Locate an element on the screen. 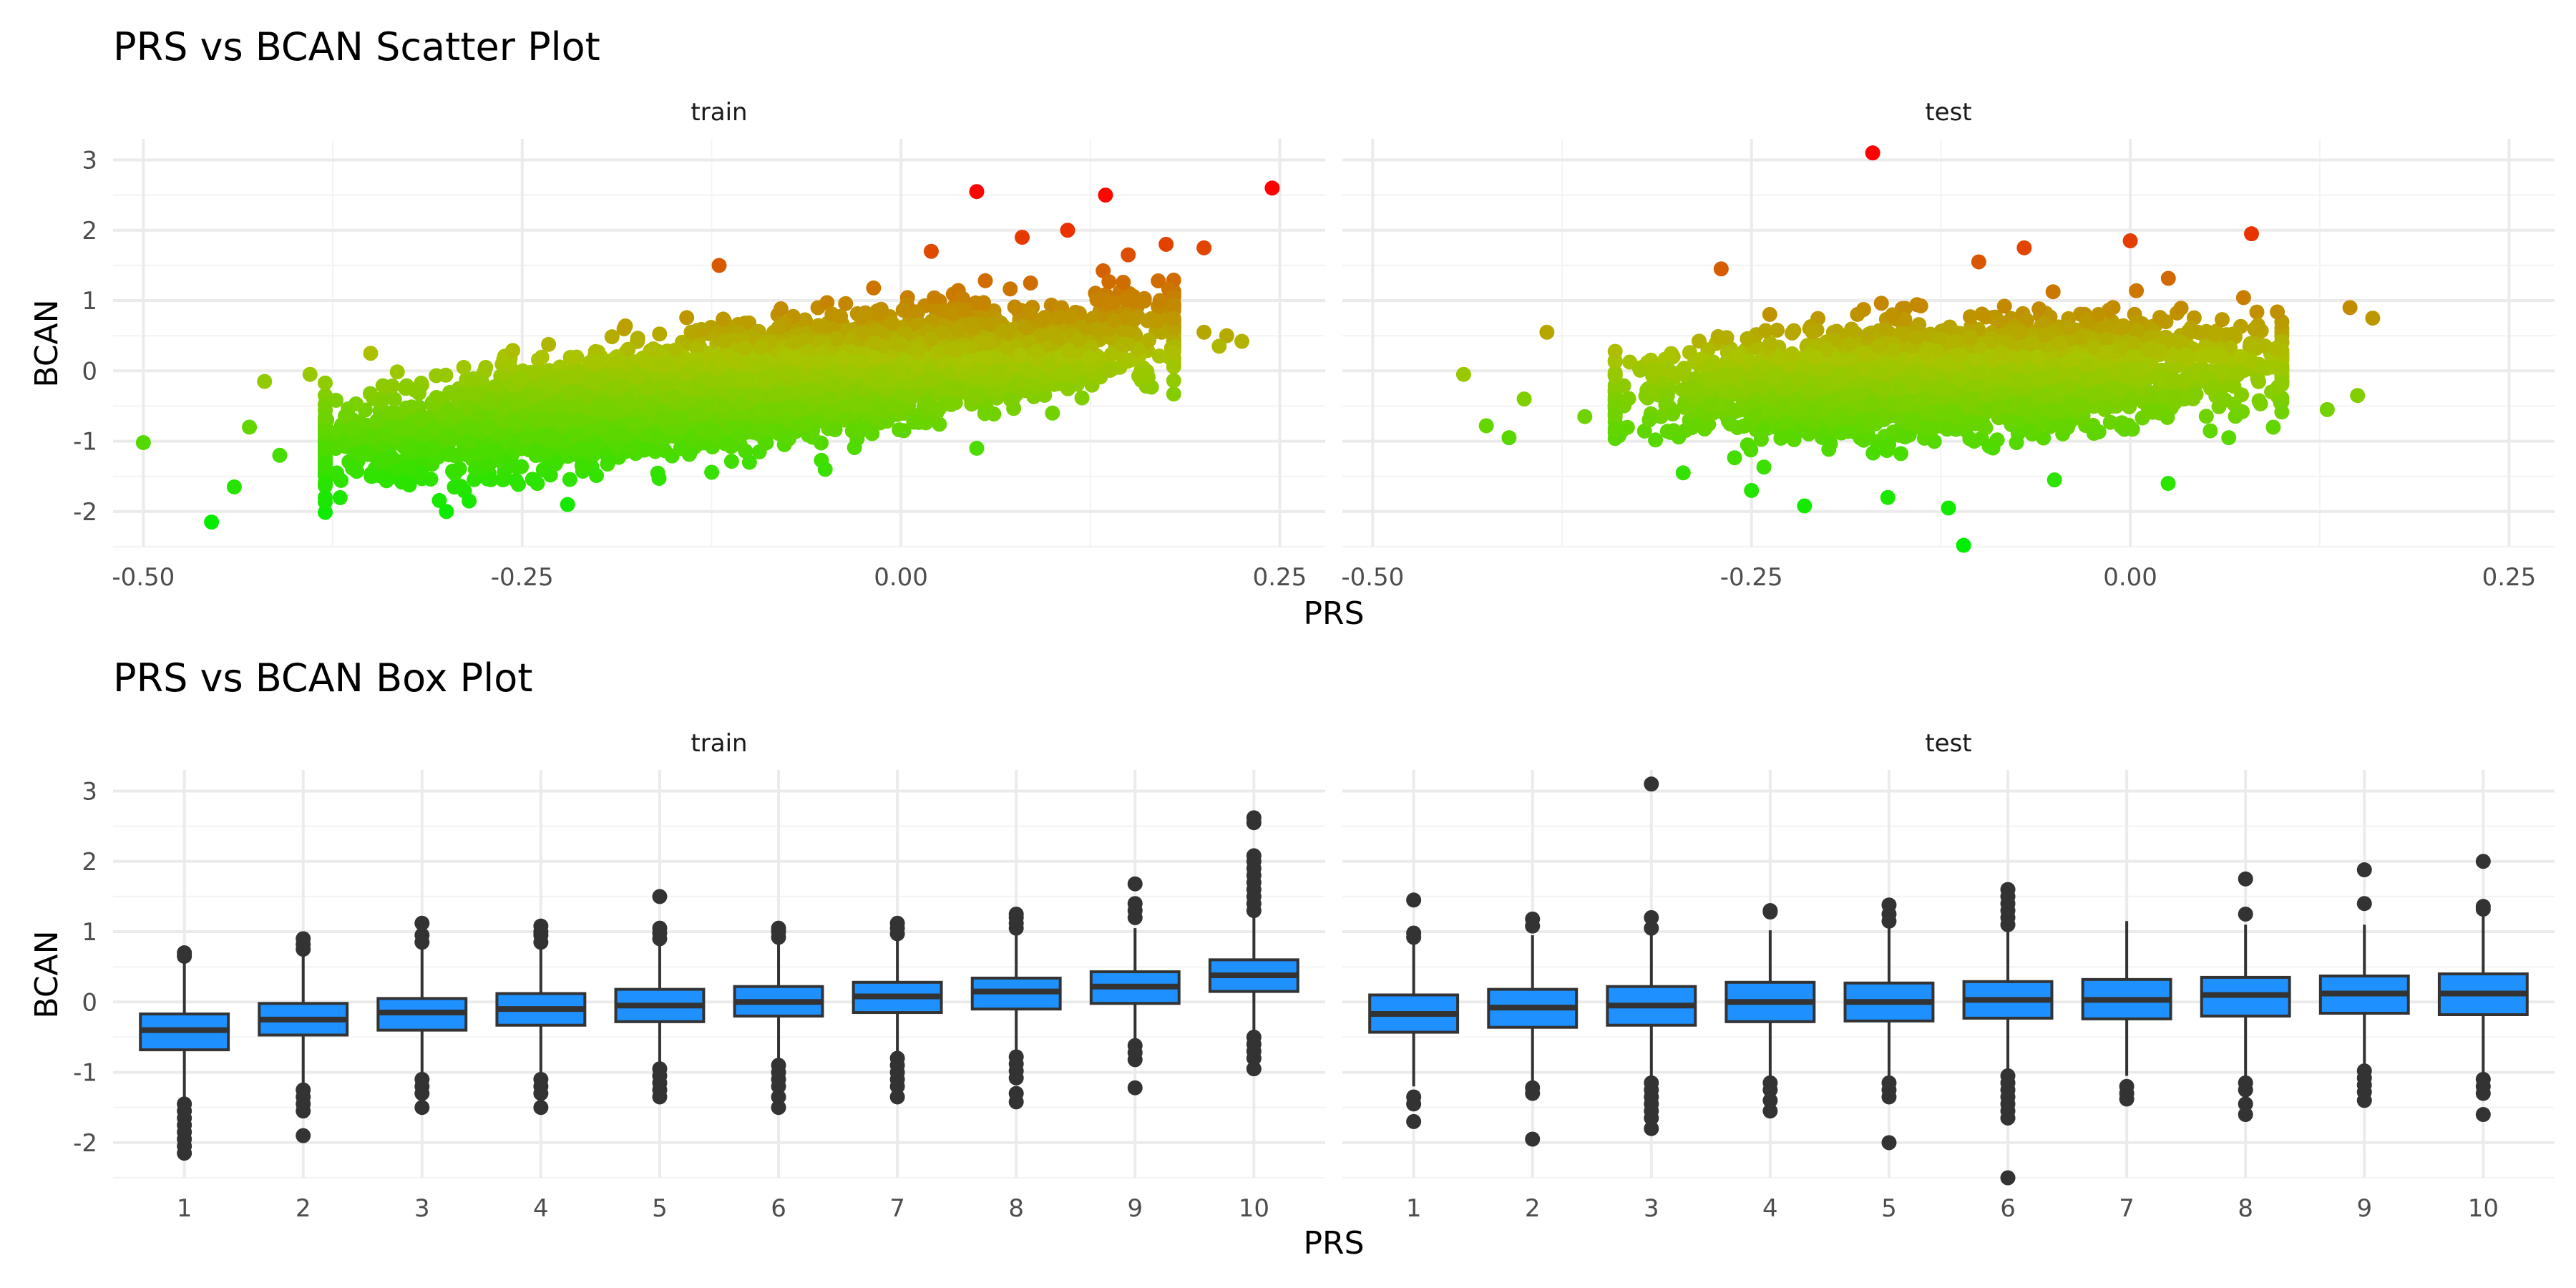 Image resolution: width=2576 pixels, height=1288 pixels. y-tick-label: 2 is located at coordinates (89, 231).